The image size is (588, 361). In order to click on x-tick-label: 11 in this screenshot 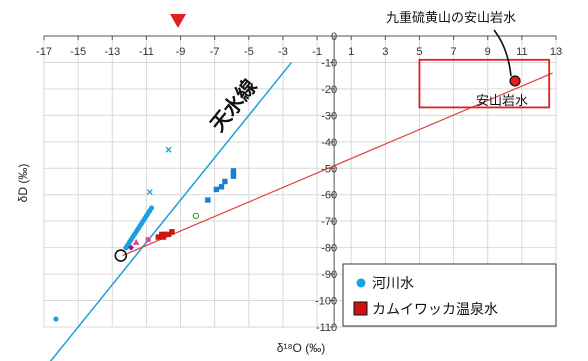, I will do `click(521, 52)`.